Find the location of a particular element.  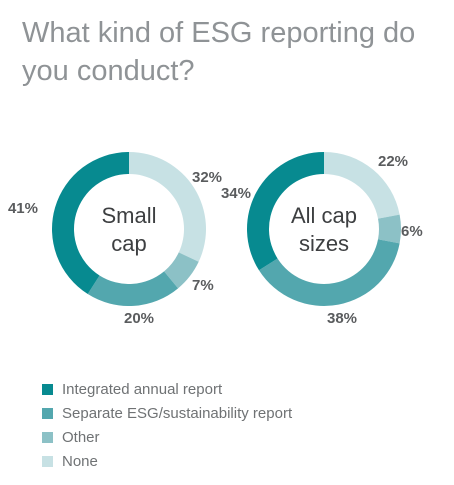

legend-item-integrated: Integrated annual report is located at coordinates (167, 389).